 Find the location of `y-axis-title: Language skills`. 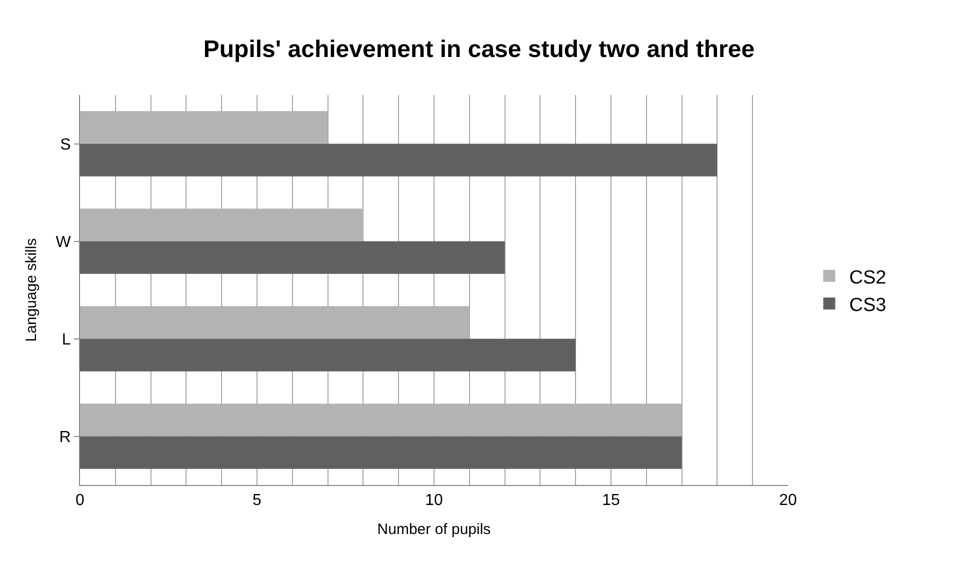

y-axis-title: Language skills is located at coordinates (31, 290).